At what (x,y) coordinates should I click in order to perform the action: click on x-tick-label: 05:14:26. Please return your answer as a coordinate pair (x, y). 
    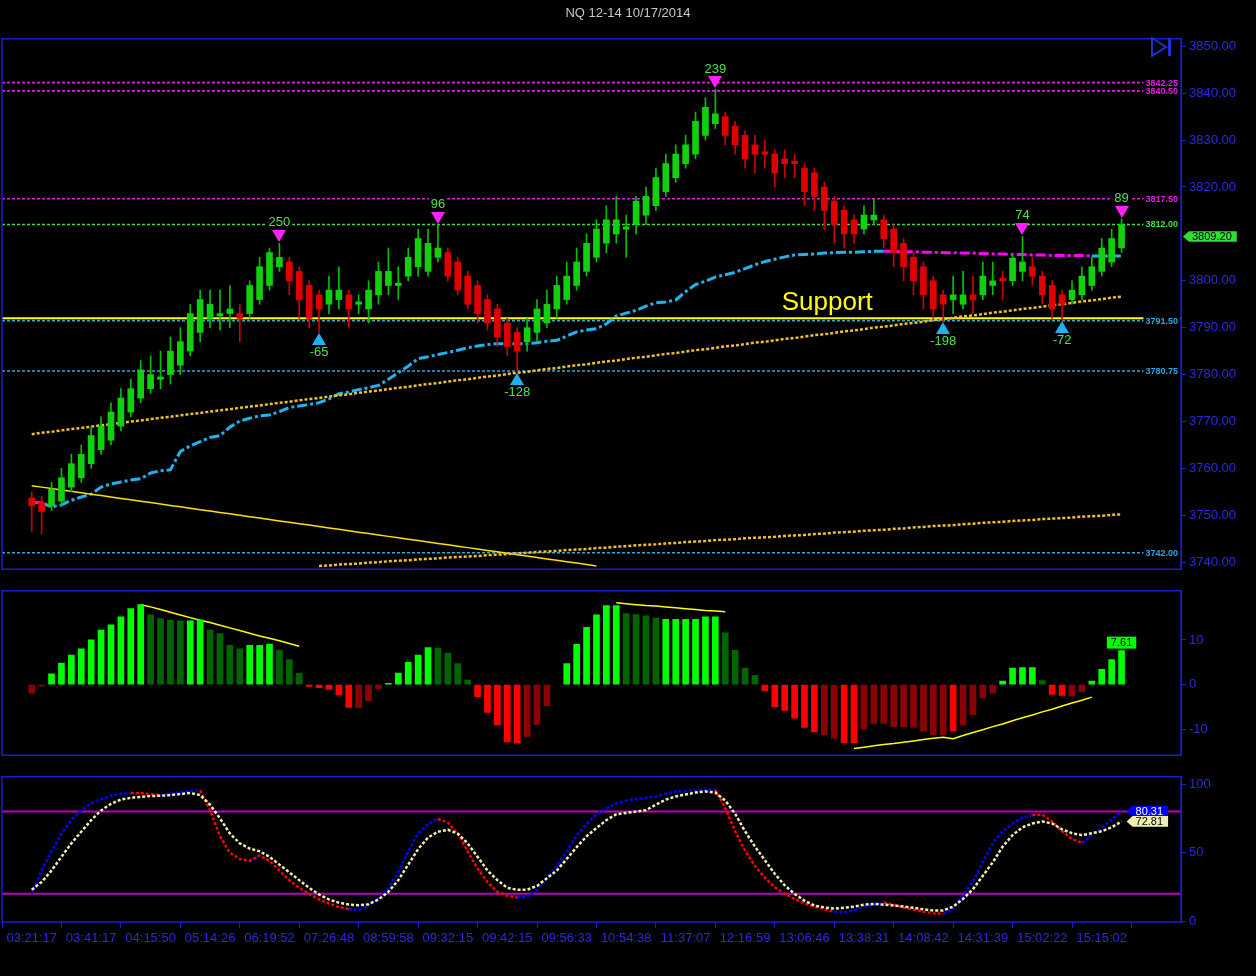
    Looking at the image, I should click on (210, 938).